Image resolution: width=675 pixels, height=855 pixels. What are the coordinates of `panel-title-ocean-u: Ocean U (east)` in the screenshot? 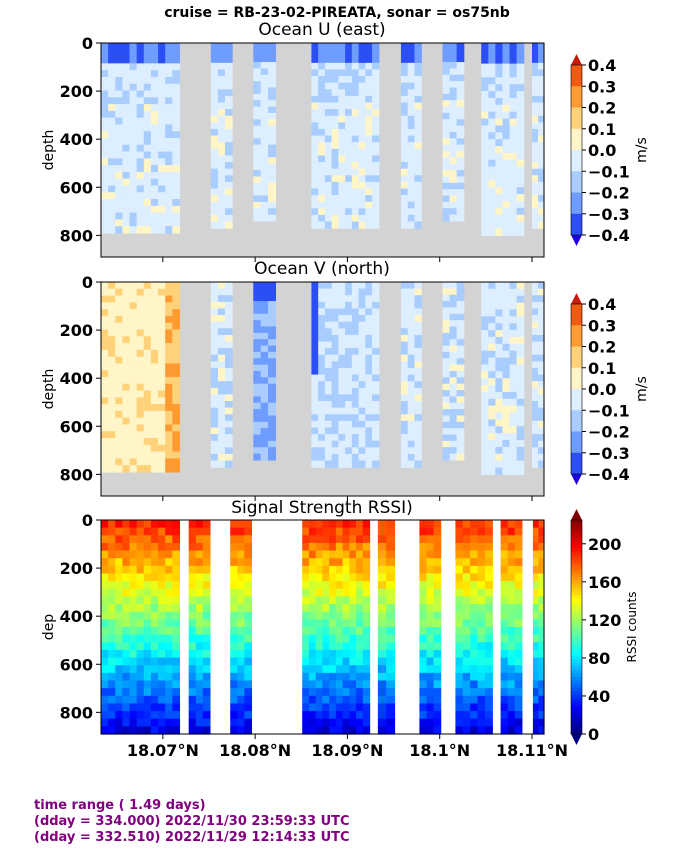 It's located at (321, 30).